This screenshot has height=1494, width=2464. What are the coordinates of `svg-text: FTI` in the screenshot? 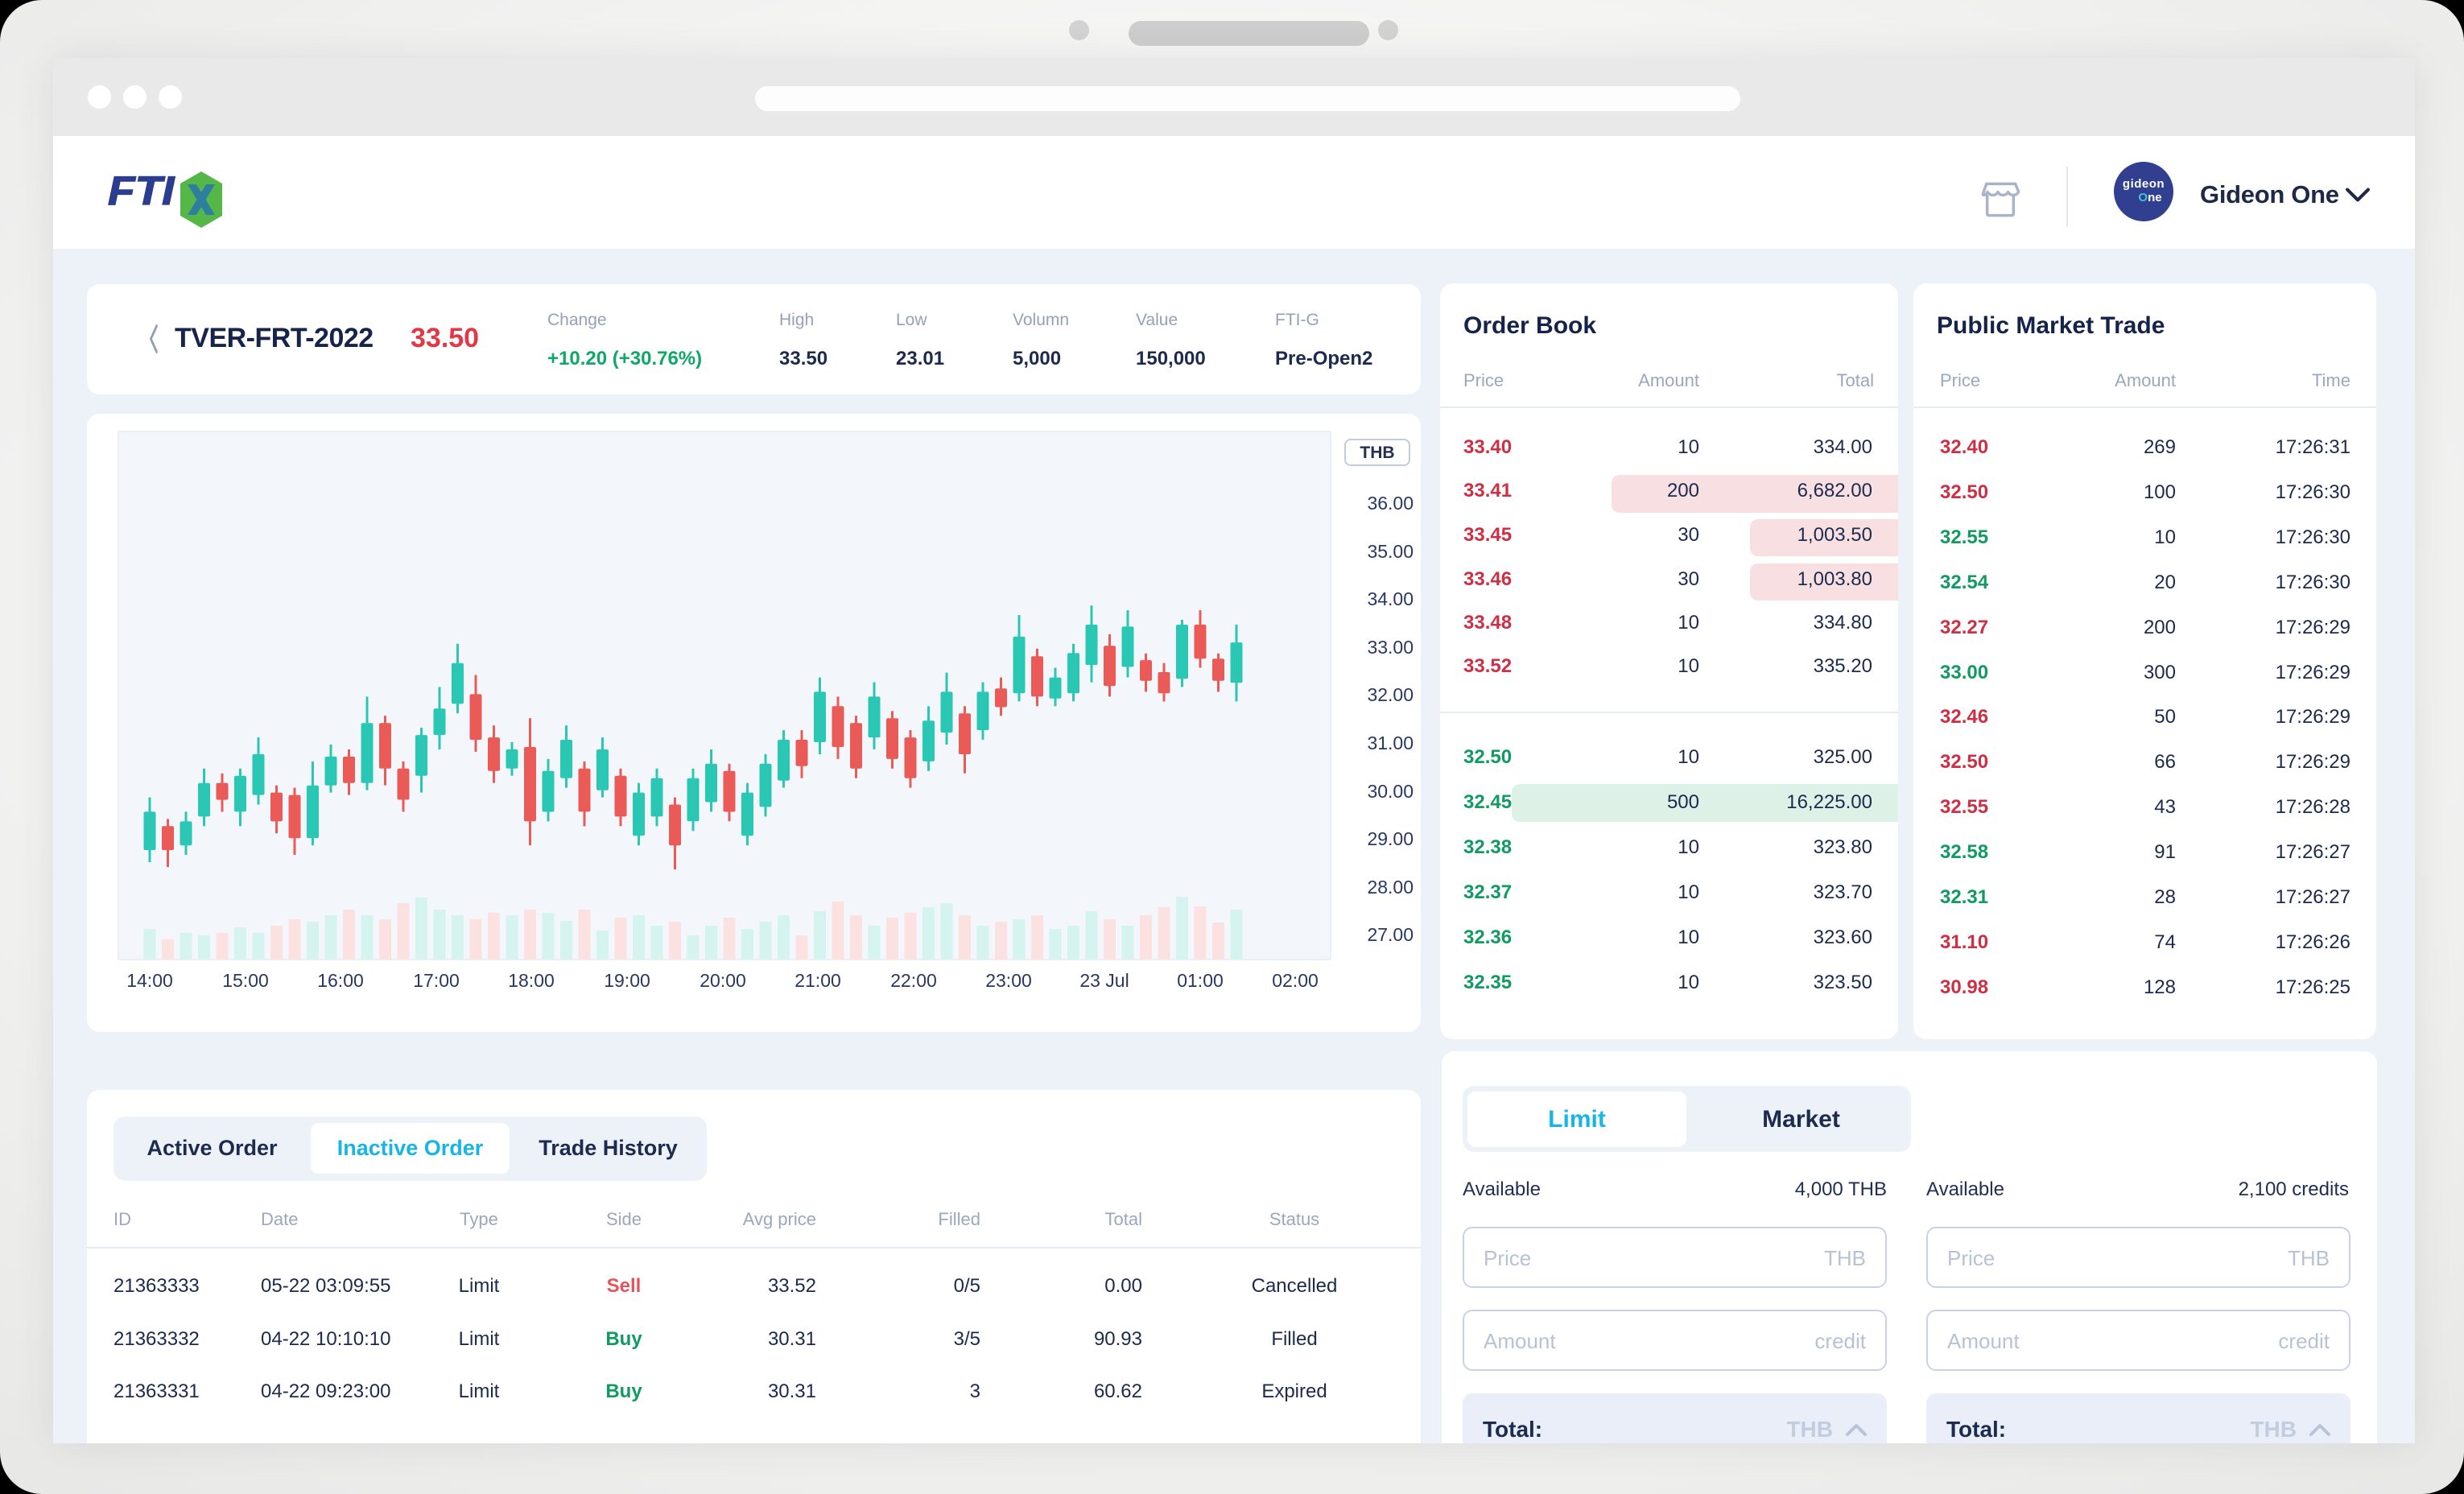 It's located at (142, 192).